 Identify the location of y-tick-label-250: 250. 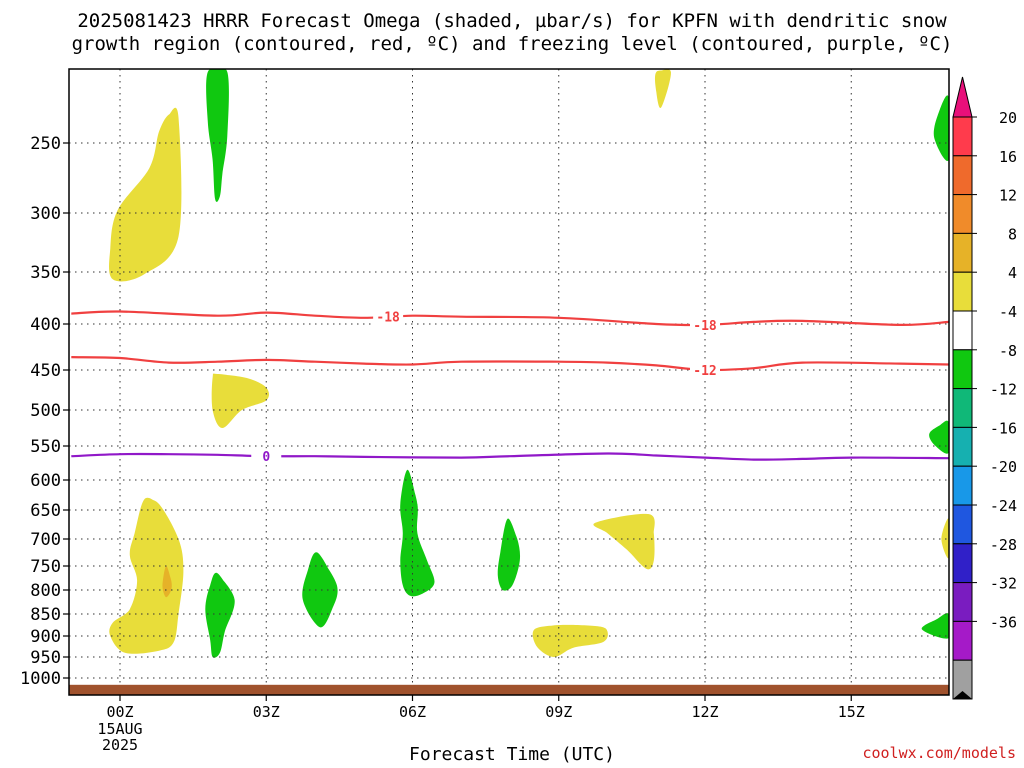
(45, 144).